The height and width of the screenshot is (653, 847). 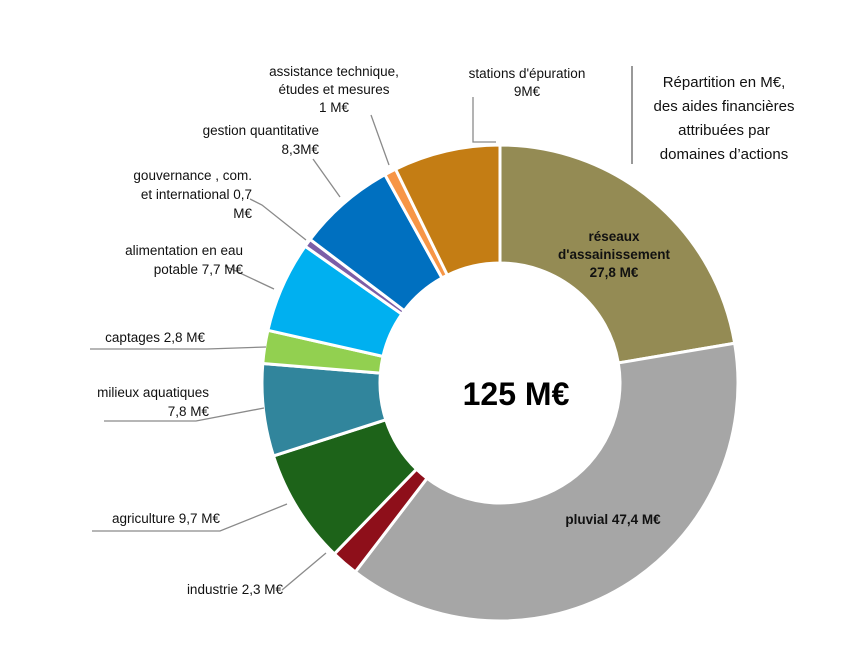 What do you see at coordinates (278, 219) in the screenshot?
I see `leader-line-gouvernance` at bounding box center [278, 219].